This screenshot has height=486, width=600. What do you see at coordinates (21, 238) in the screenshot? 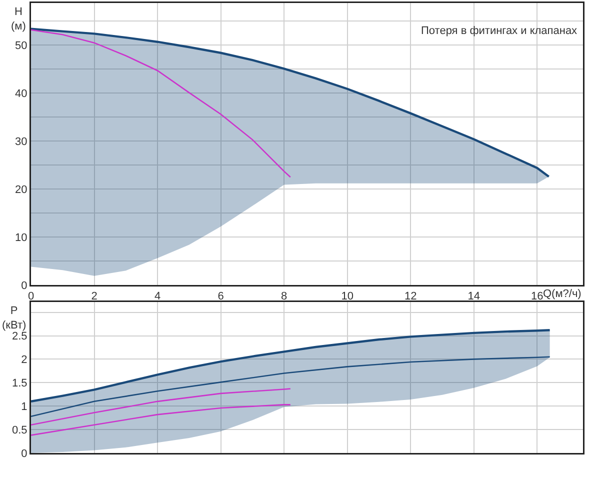
I see `y-tick-label: 10` at bounding box center [21, 238].